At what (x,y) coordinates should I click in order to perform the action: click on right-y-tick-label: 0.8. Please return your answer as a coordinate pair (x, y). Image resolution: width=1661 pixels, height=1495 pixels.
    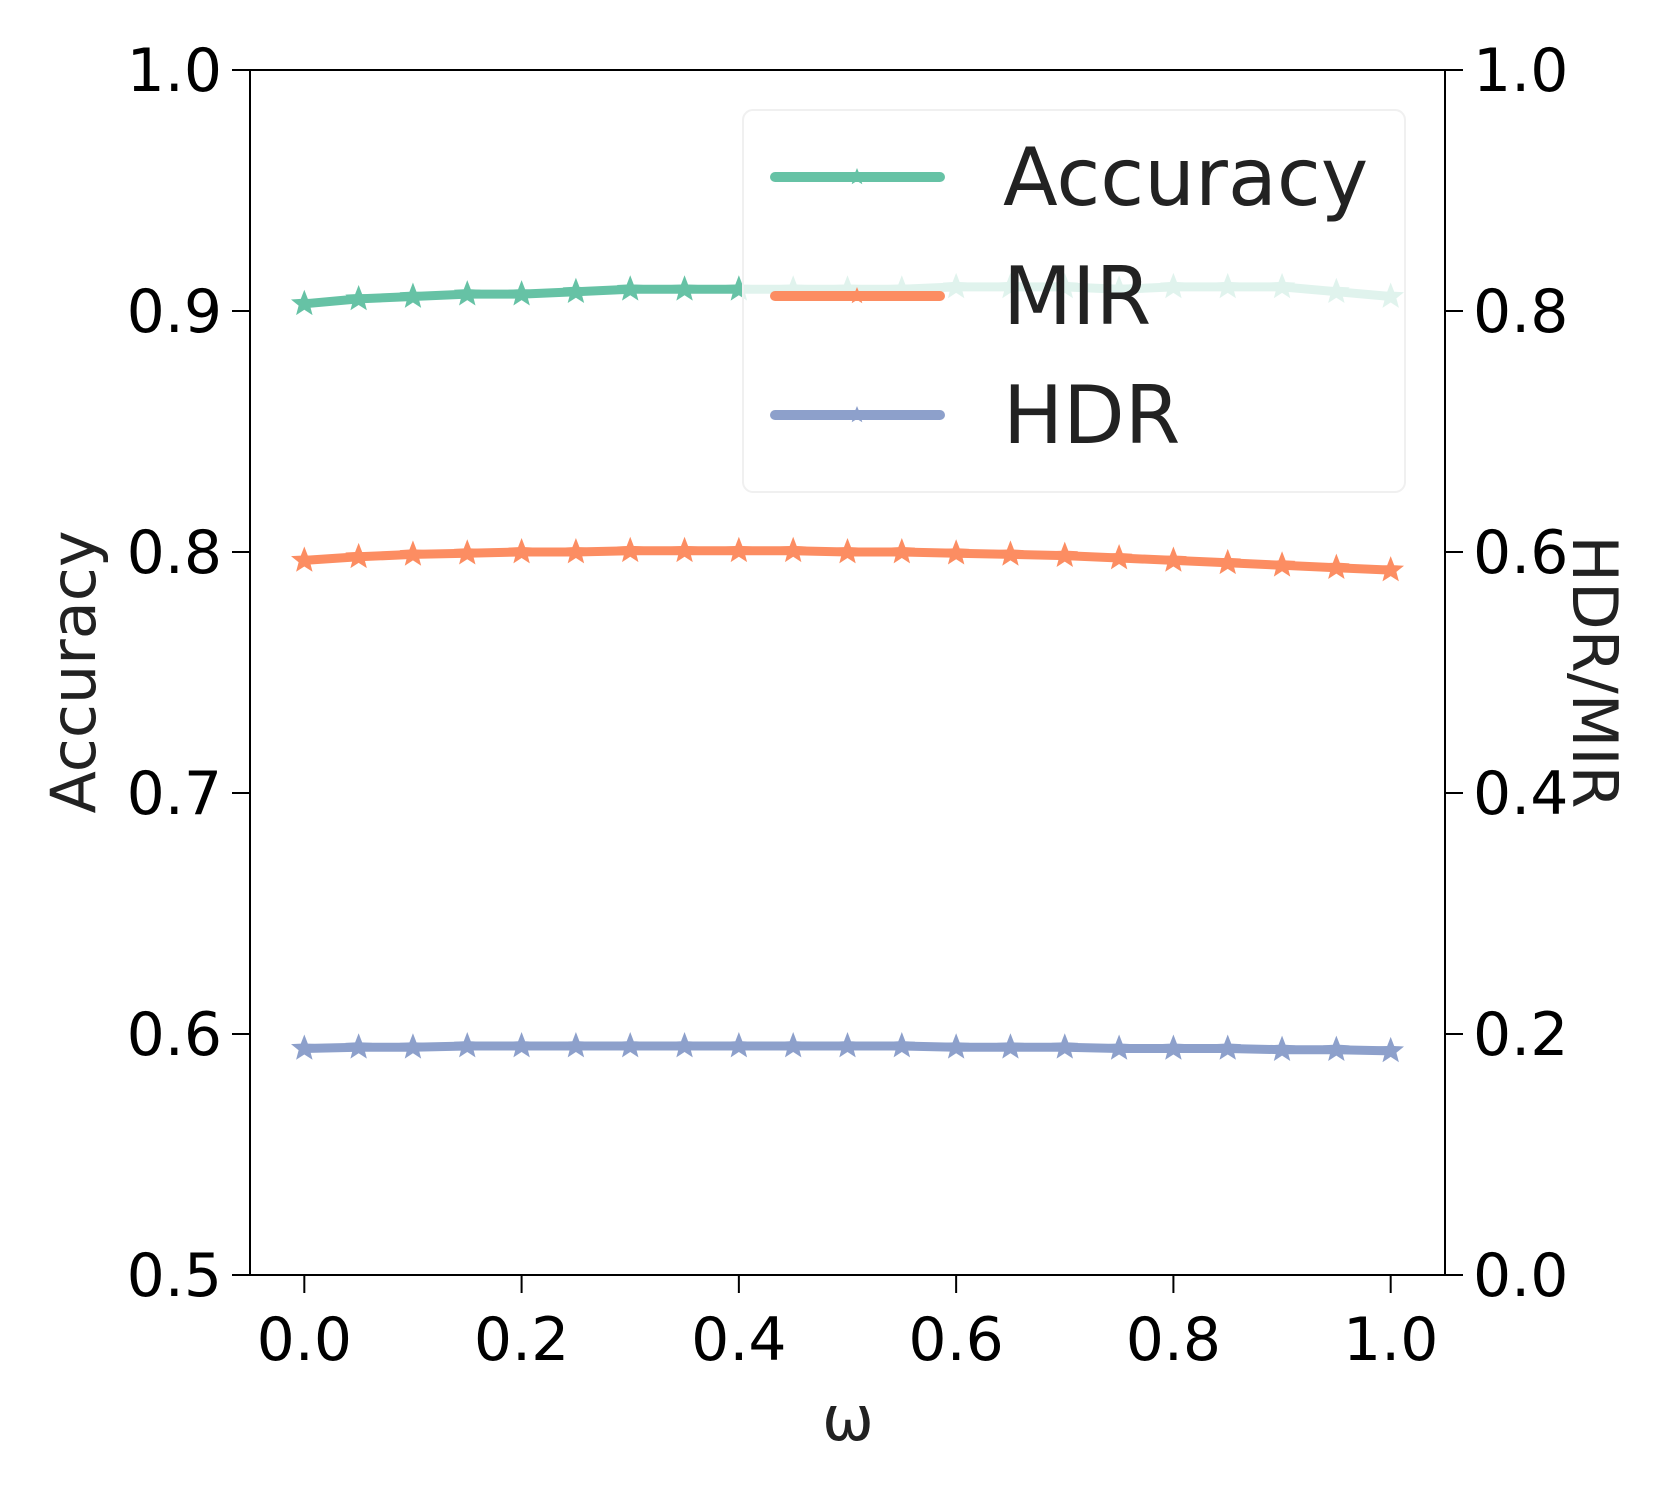
    Looking at the image, I should click on (1520, 312).